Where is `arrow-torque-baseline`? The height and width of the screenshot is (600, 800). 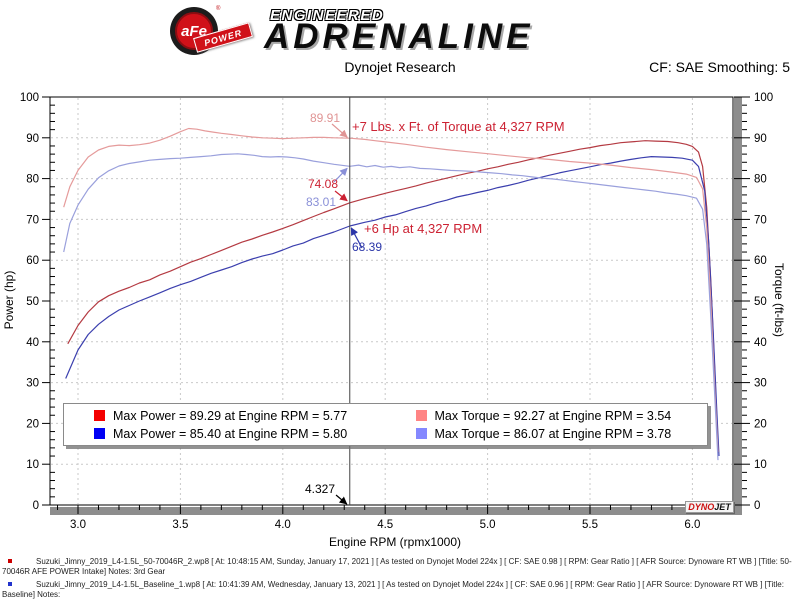
arrow-torque-baseline is located at coordinates (340, 175).